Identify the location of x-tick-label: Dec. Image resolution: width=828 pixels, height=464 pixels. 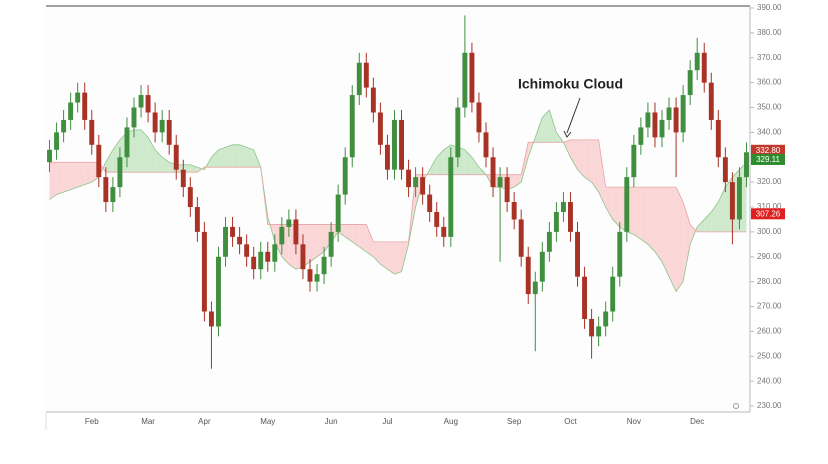
(697, 421).